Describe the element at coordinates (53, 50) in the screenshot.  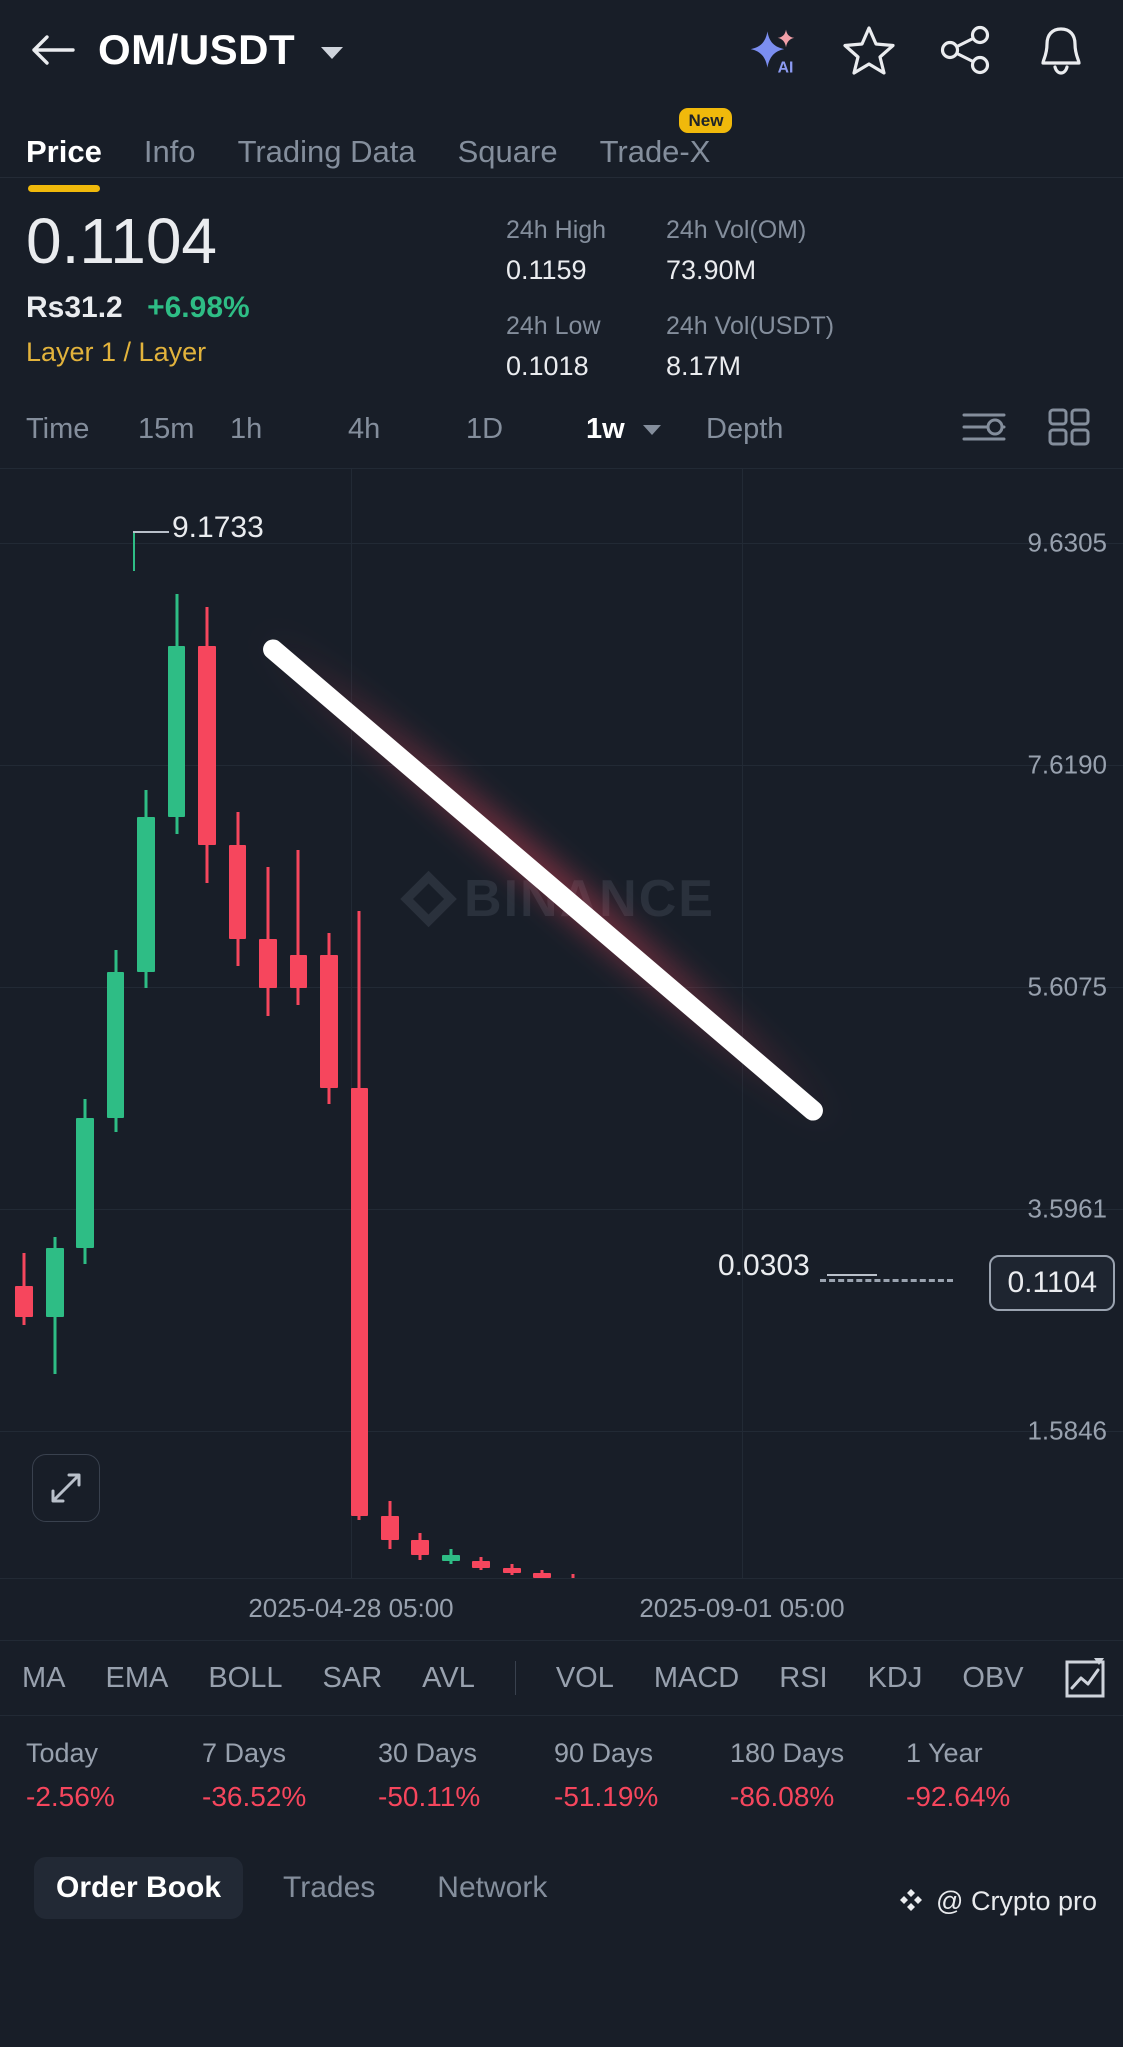
I see `back-button` at that location.